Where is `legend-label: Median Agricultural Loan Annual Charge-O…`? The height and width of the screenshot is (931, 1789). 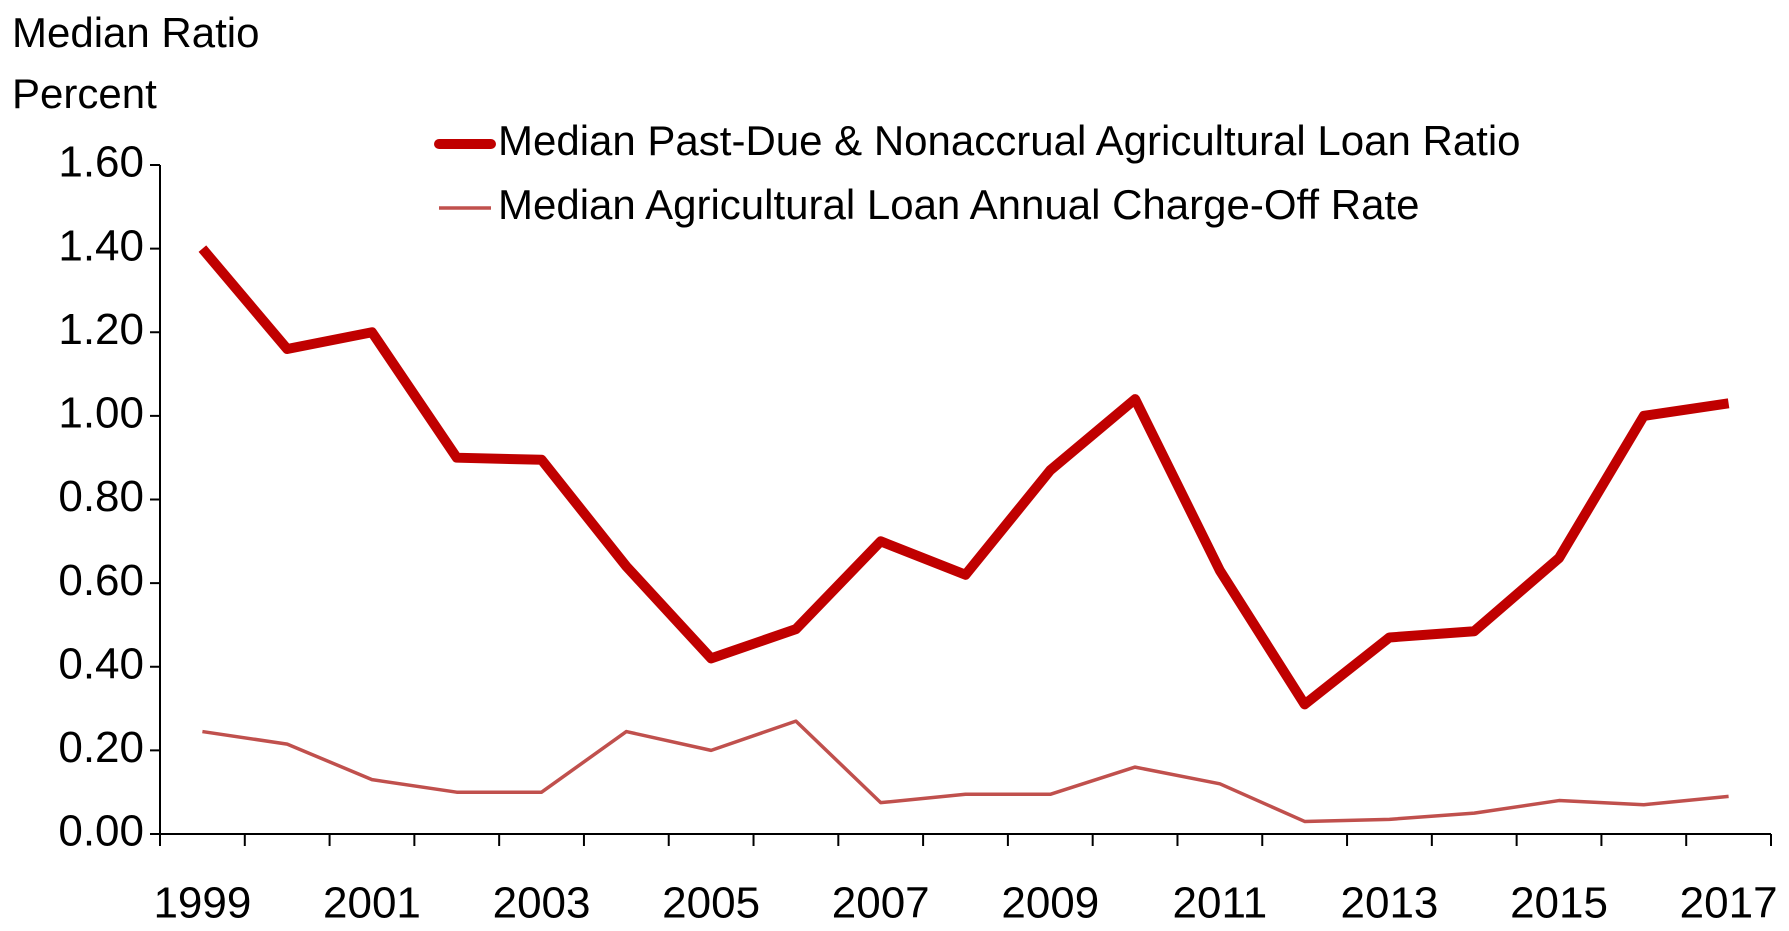 legend-label: Median Agricultural Loan Annual Charge-O… is located at coordinates (958, 204).